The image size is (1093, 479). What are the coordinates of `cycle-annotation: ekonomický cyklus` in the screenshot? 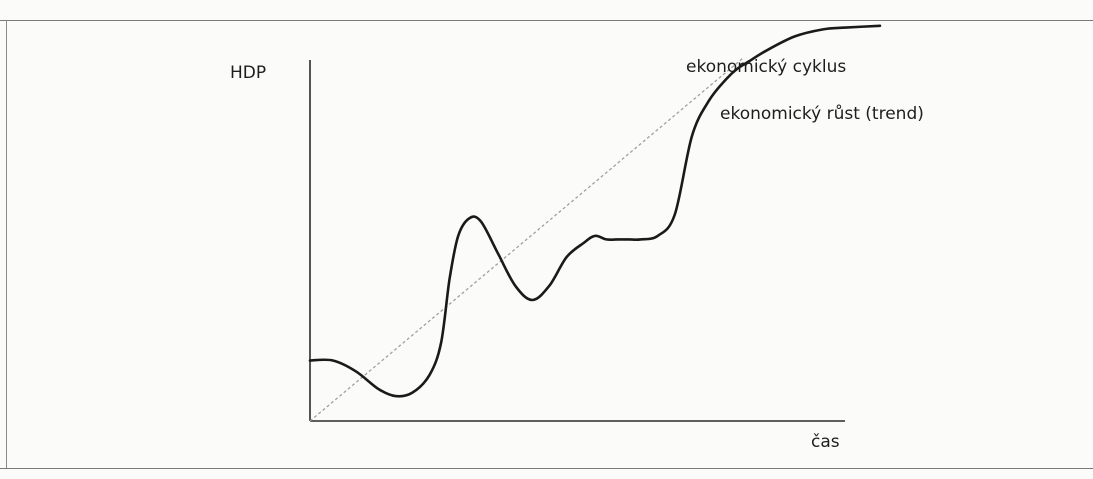 It's located at (766, 67).